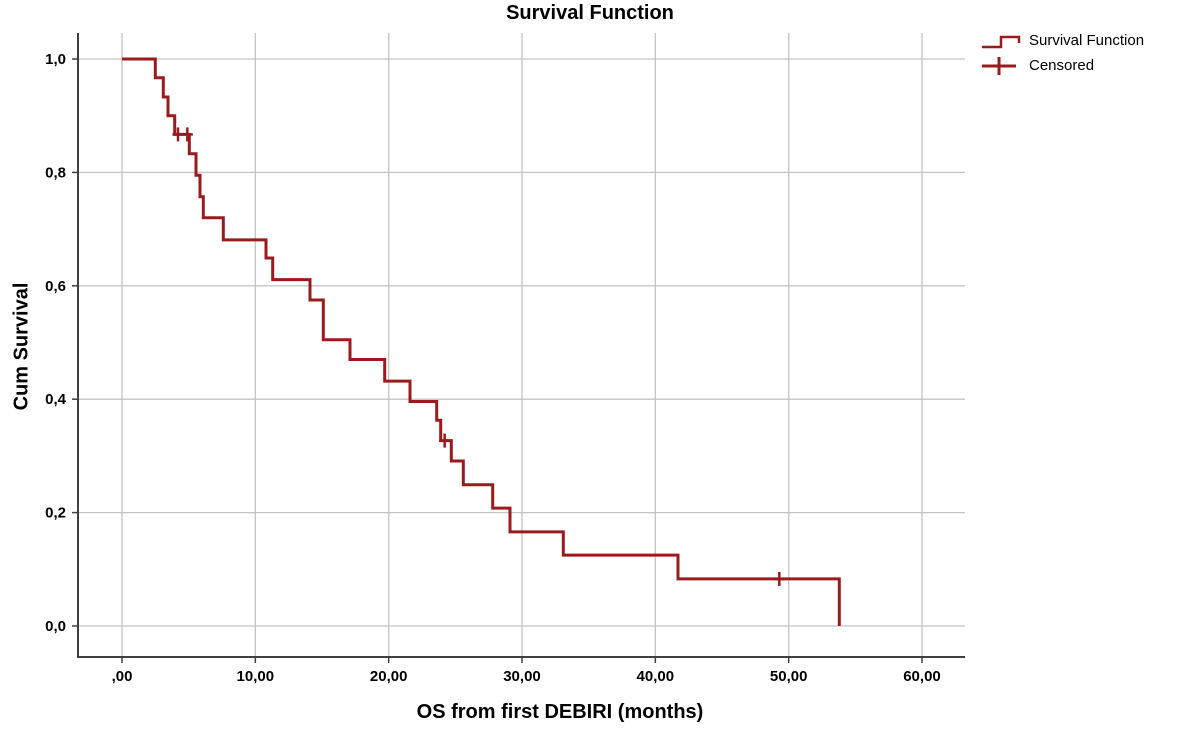 Image resolution: width=1181 pixels, height=736 pixels. What do you see at coordinates (55, 626) in the screenshot?
I see `y-tick-label: 0,0` at bounding box center [55, 626].